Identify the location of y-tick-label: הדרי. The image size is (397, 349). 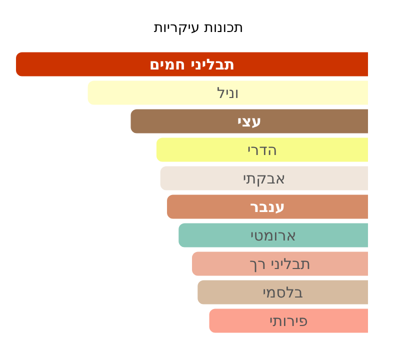
(262, 149).